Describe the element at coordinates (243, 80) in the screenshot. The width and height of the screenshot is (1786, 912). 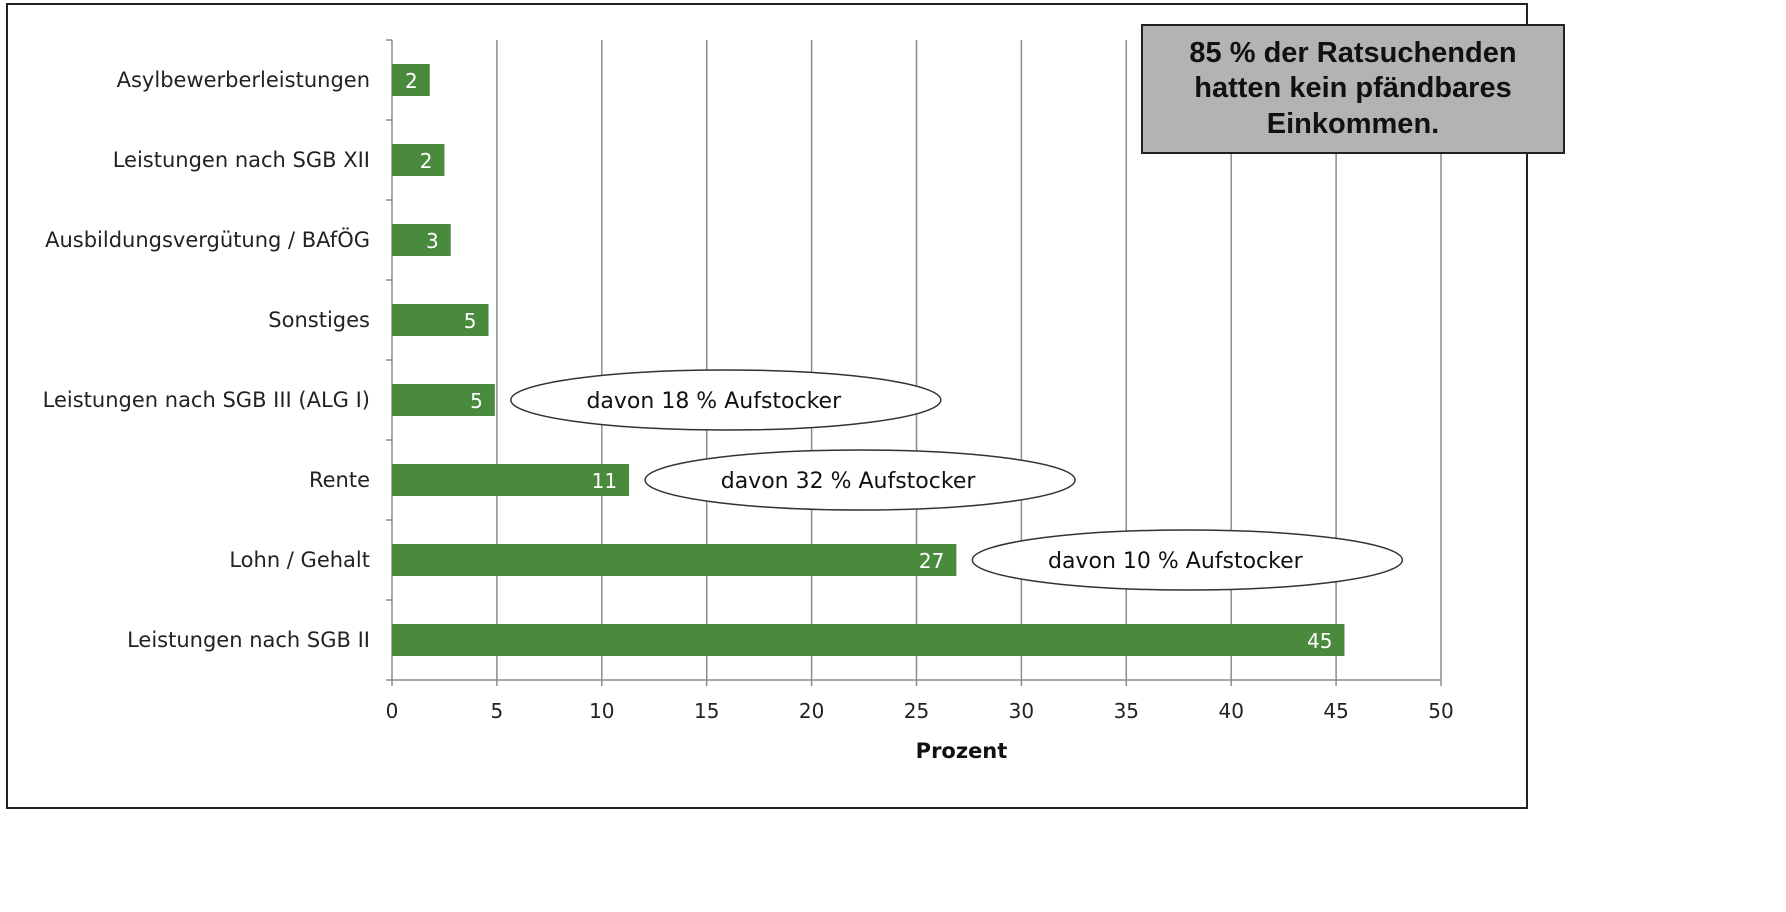
I see `category-label: Asylbewerberleistungen` at that location.